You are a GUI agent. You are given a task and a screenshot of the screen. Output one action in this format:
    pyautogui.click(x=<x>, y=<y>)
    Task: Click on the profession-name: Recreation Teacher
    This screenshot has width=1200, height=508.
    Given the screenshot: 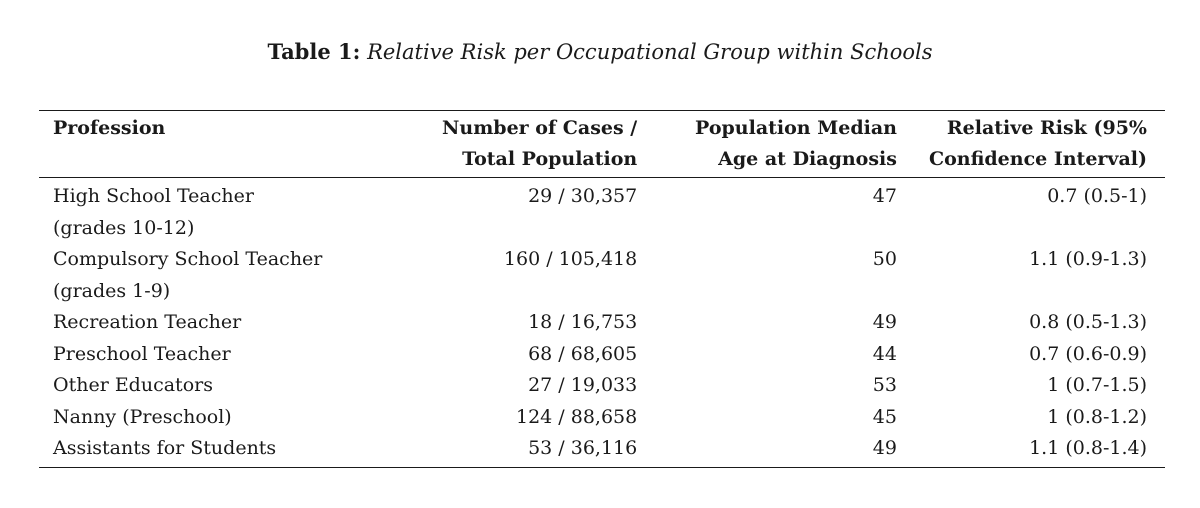 What is the action you would take?
    pyautogui.click(x=147, y=322)
    